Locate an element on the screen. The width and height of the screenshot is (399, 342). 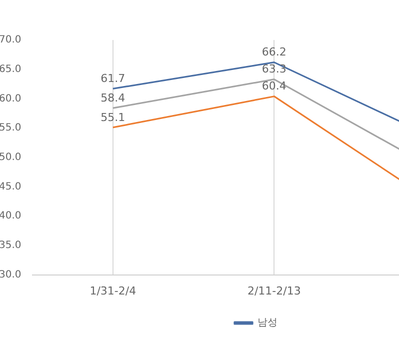
y-tick-label: 60.0 is located at coordinates (11, 98).